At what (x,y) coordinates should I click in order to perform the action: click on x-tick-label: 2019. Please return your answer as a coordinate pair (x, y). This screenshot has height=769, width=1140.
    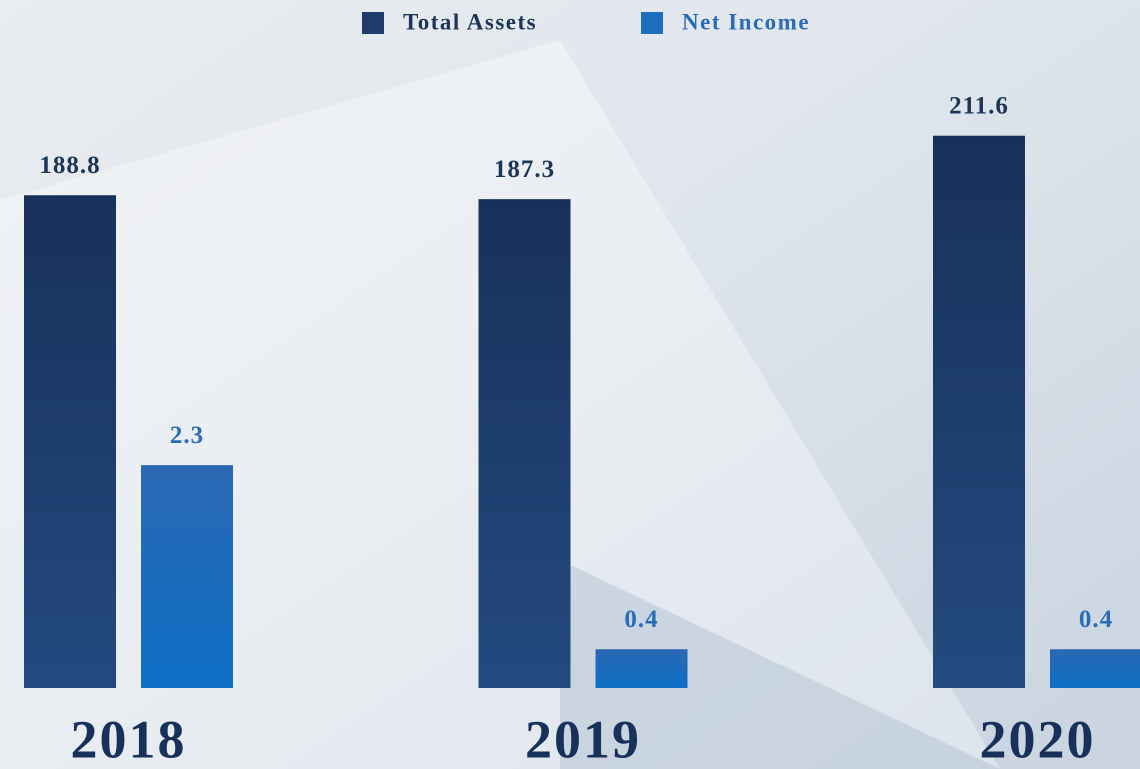
    Looking at the image, I should click on (583, 739).